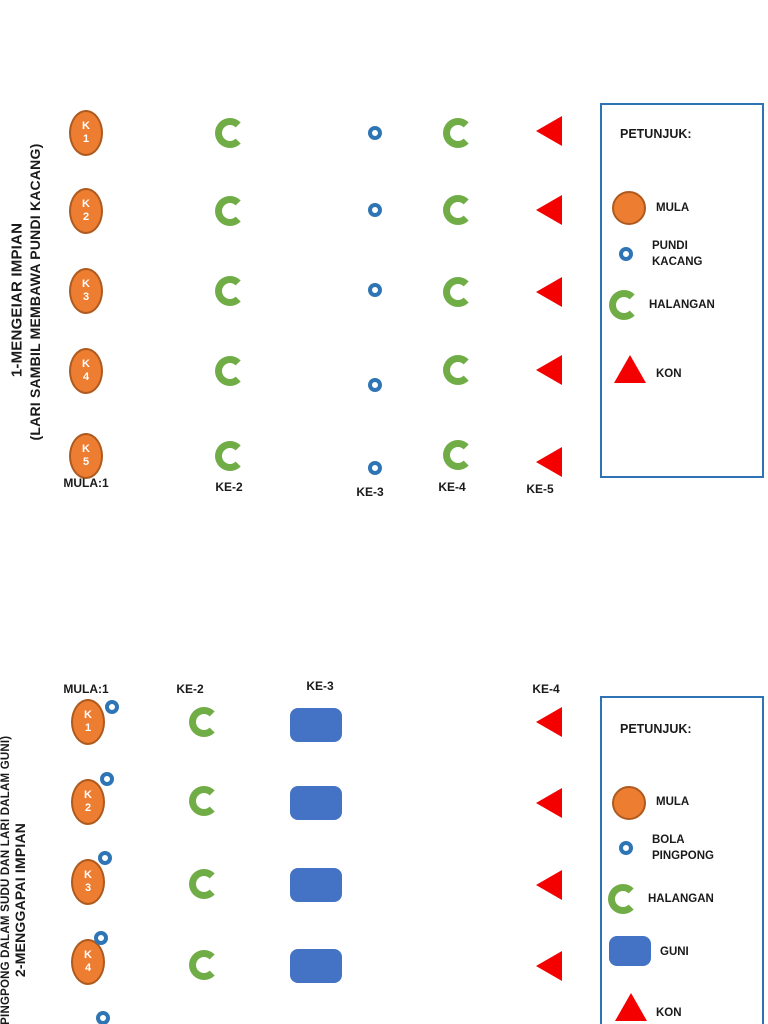 This screenshot has width=768, height=1024. I want to click on mula-marker-k5: K 5, so click(86, 456).